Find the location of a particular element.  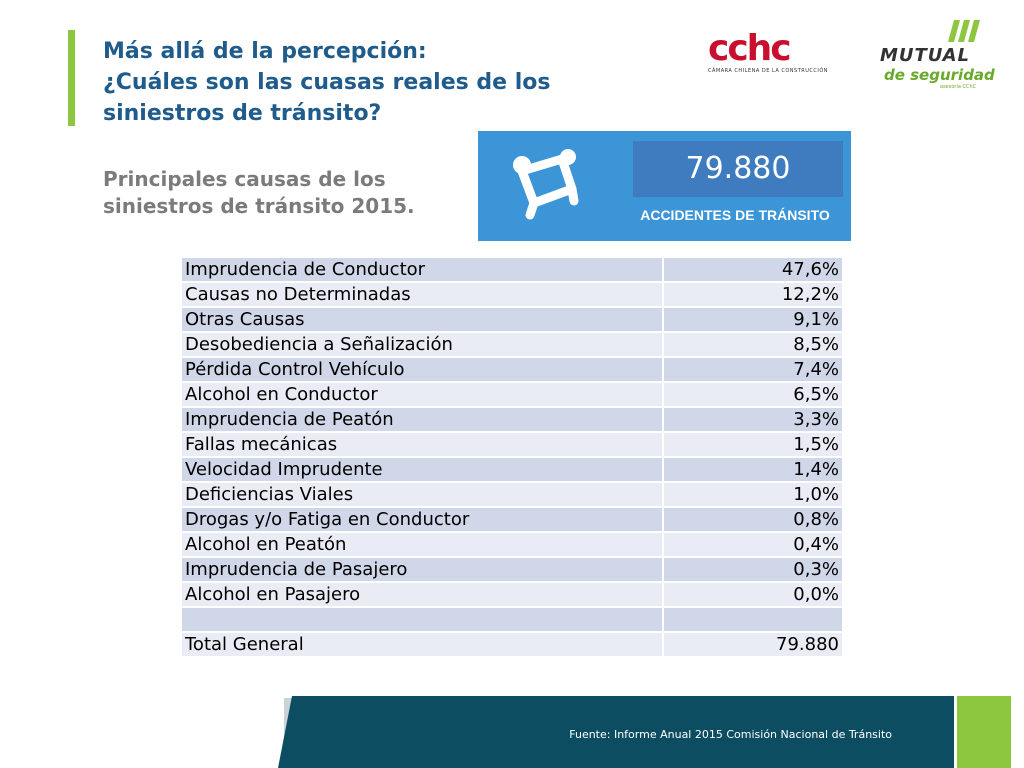

percentage-cell: 7,4% is located at coordinates (753, 369).